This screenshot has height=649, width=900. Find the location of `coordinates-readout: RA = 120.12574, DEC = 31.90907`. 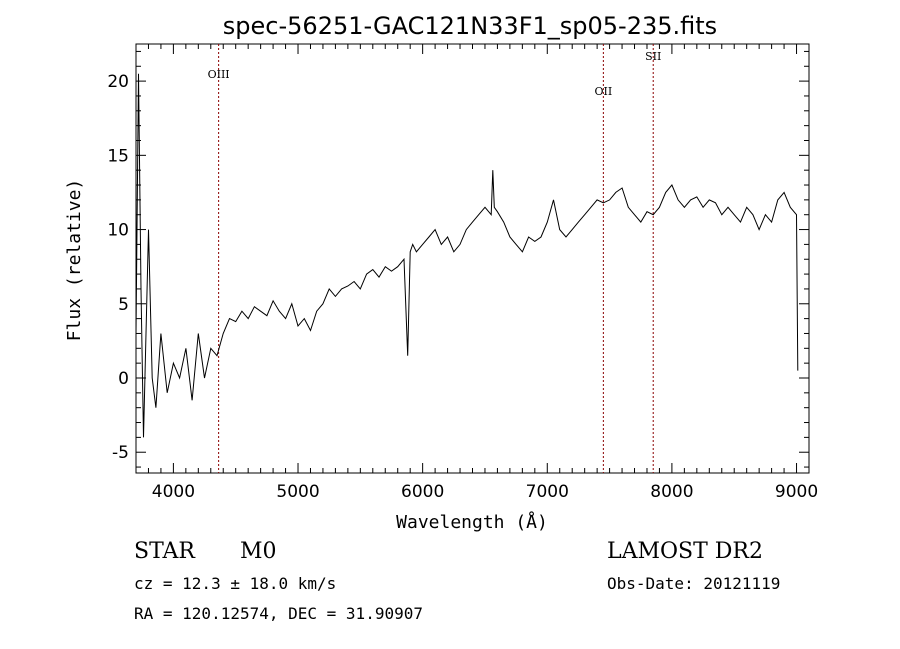

coordinates-readout: RA = 120.12574, DEC = 31.90907 is located at coordinates (278, 613).